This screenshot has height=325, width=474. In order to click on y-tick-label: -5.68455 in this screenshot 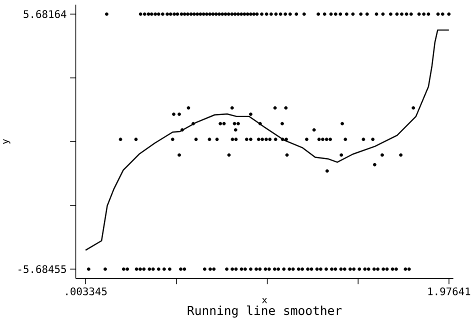, I will do `click(42, 269)`.